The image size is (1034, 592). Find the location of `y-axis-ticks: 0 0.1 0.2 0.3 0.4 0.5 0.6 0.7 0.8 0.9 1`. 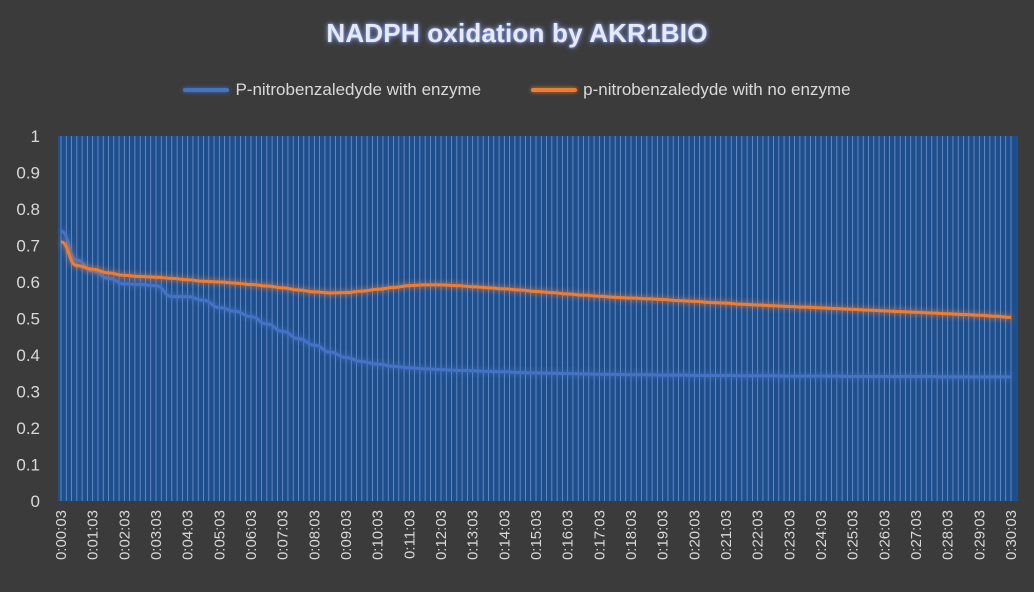

y-axis-ticks: 0 0.1 0.2 0.3 0.4 0.5 0.6 0.7 0.8 0.9 1 is located at coordinates (28, 319).